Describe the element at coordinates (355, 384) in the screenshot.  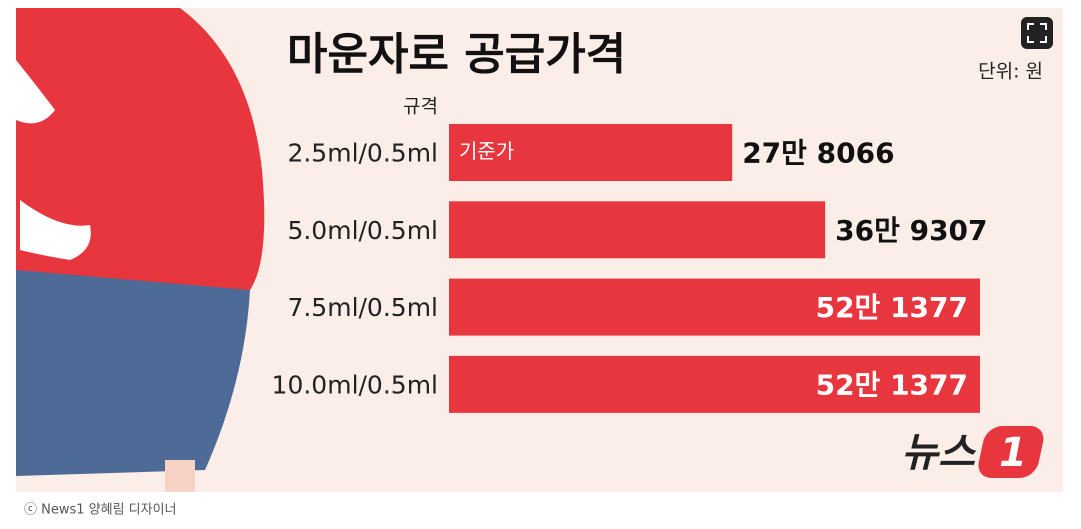
I see `category-label: 10.0ml/0.5ml` at that location.